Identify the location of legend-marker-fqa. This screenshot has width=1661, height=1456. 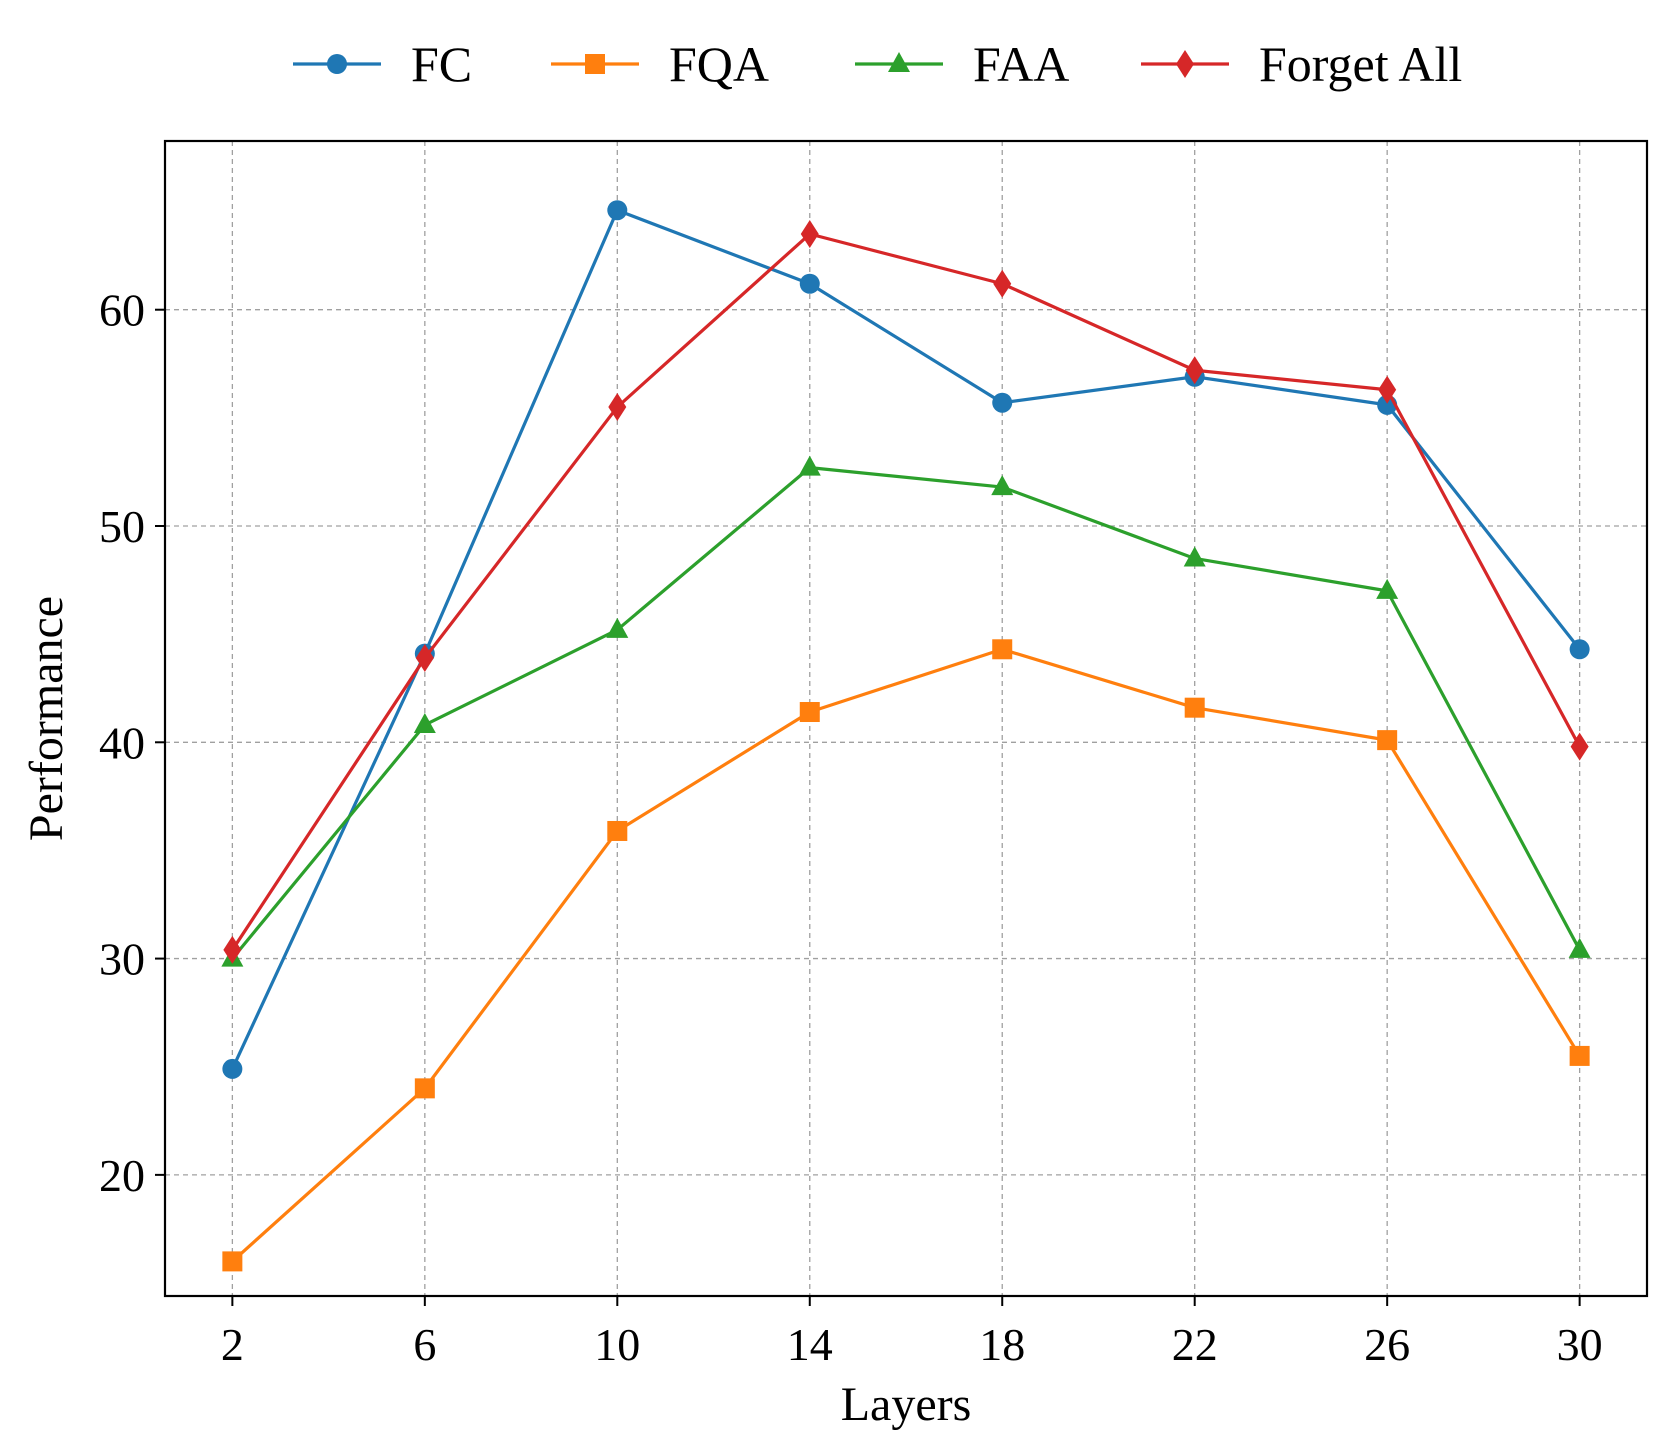
(595, 64).